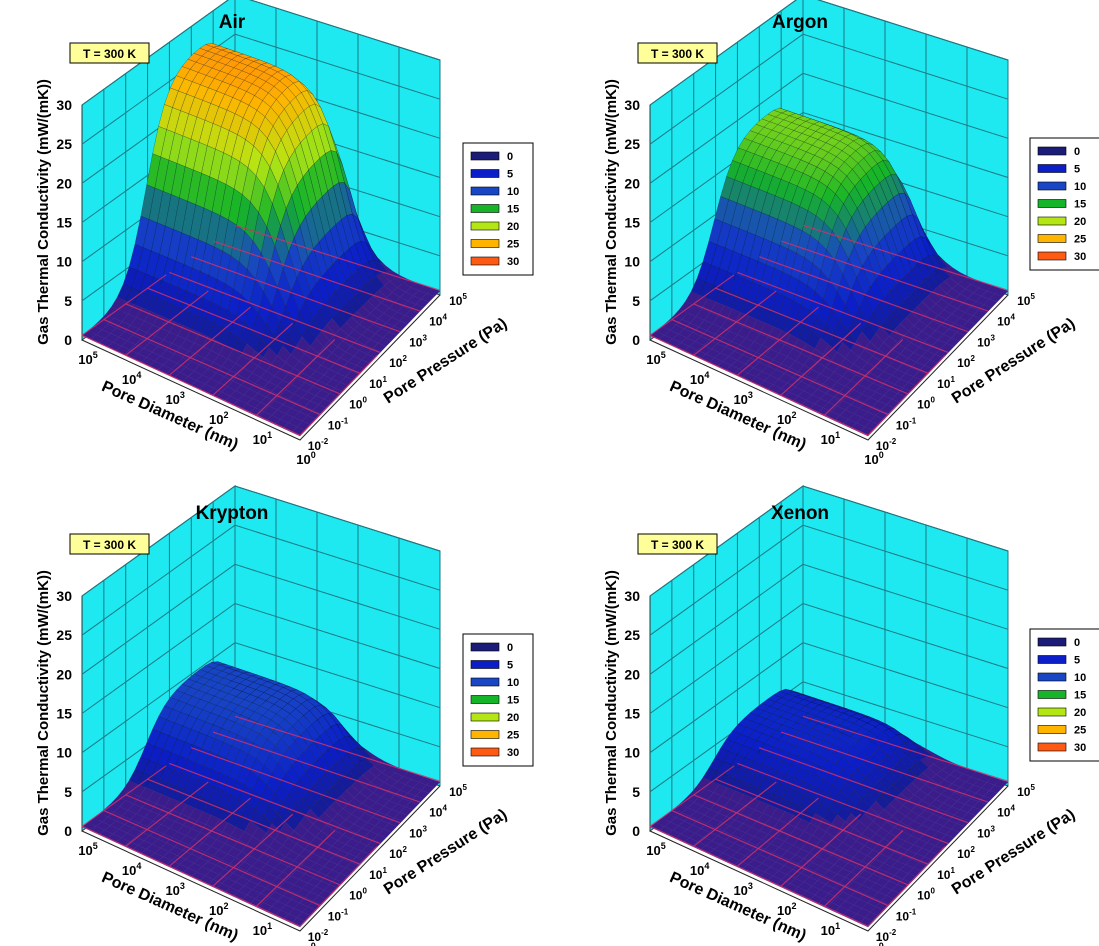 This screenshot has height=946, width=1099. Describe the element at coordinates (966, 853) in the screenshot. I see `y-tick-label: 10²` at that location.